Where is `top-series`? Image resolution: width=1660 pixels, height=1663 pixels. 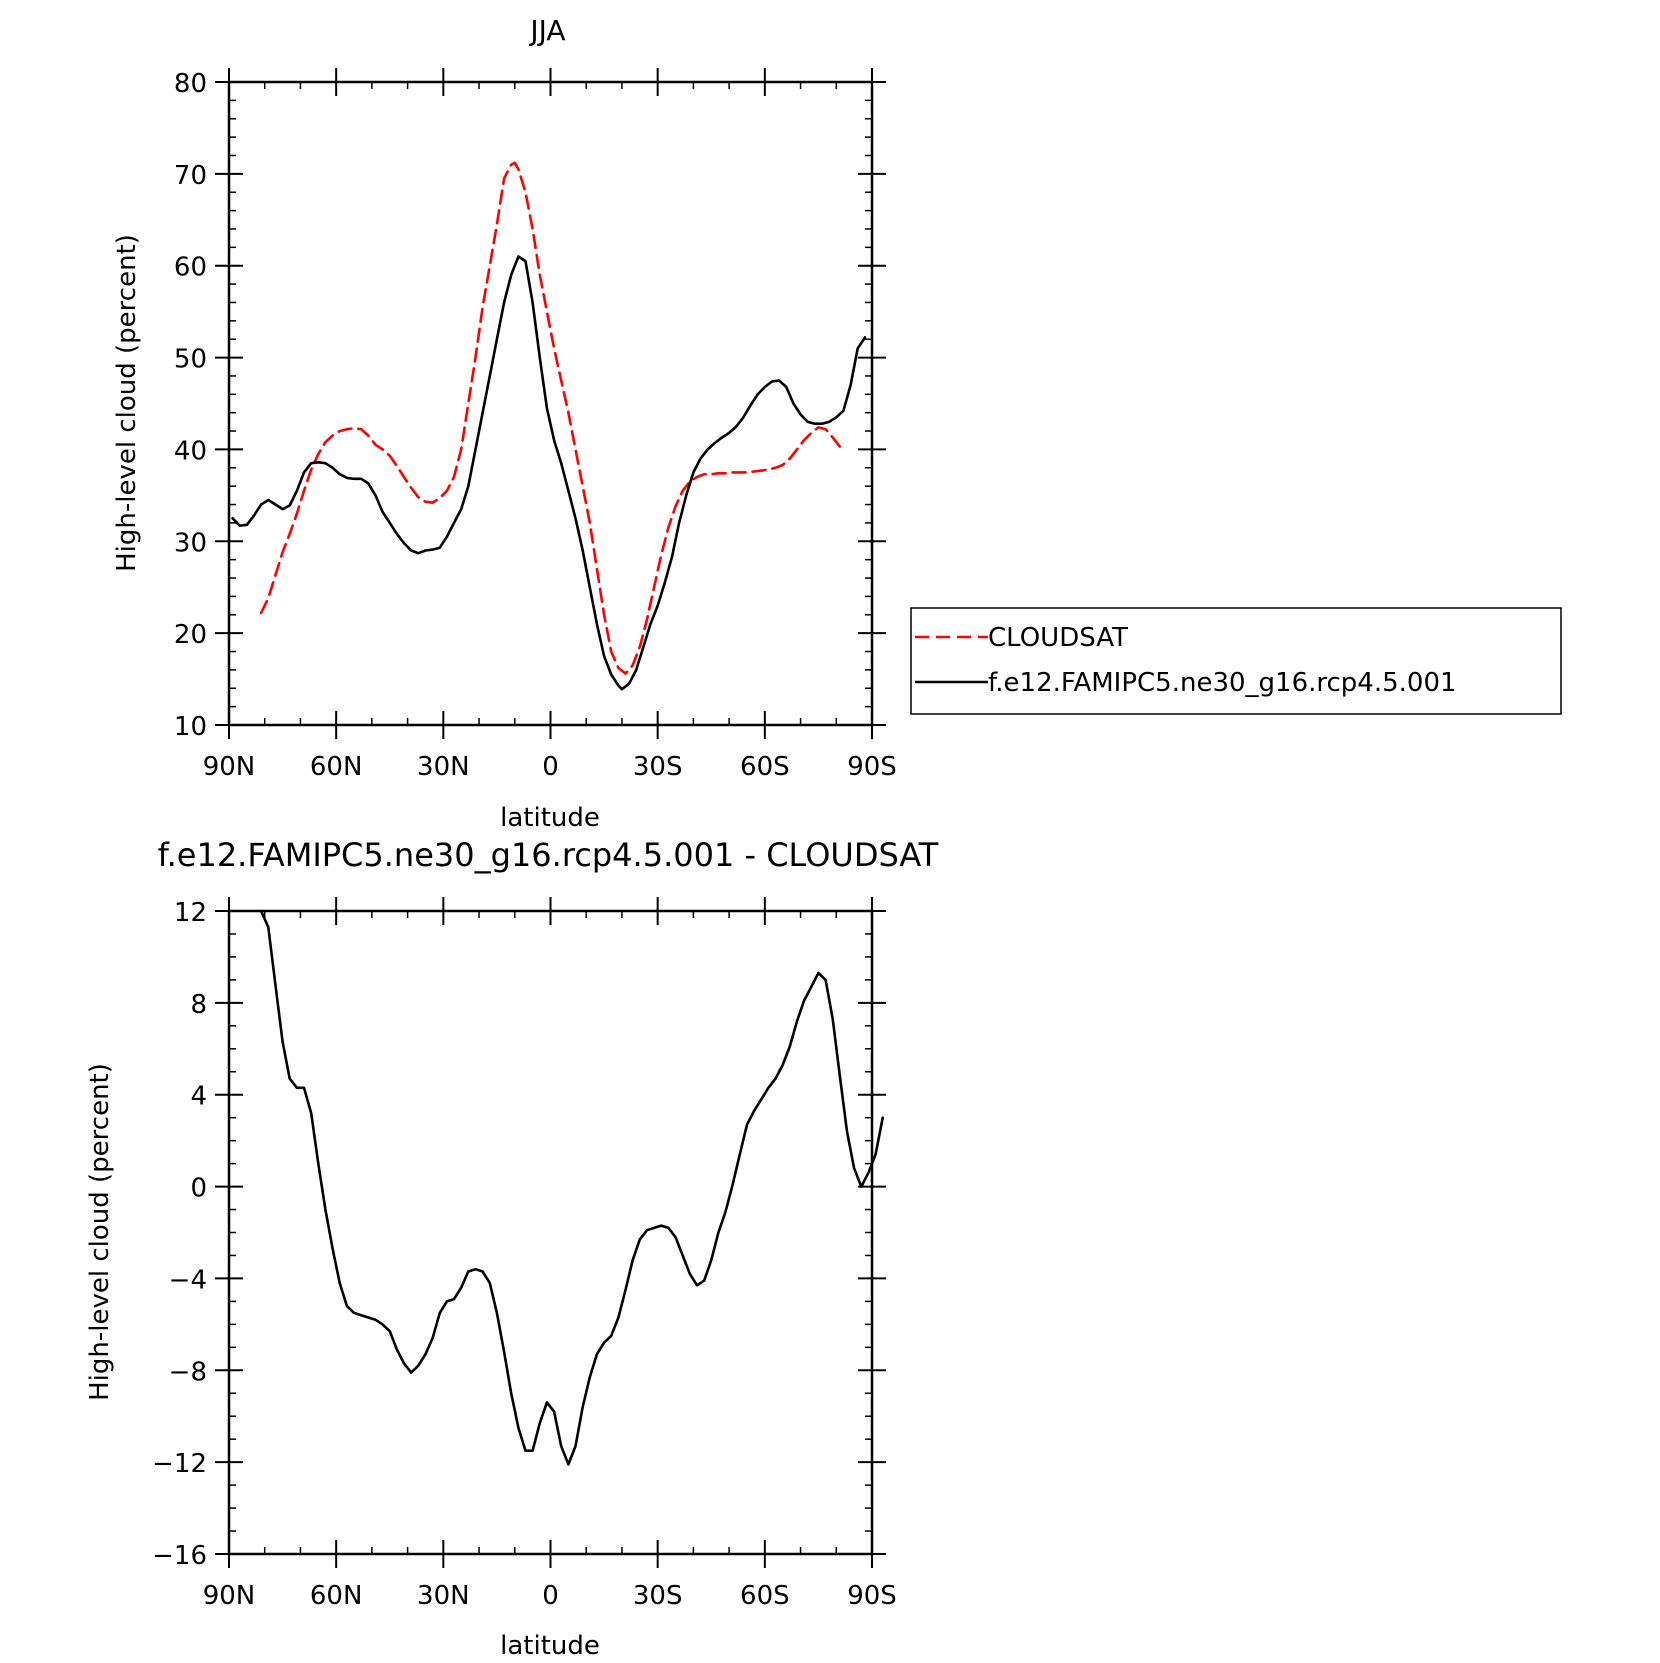
top-series is located at coordinates (549, 426).